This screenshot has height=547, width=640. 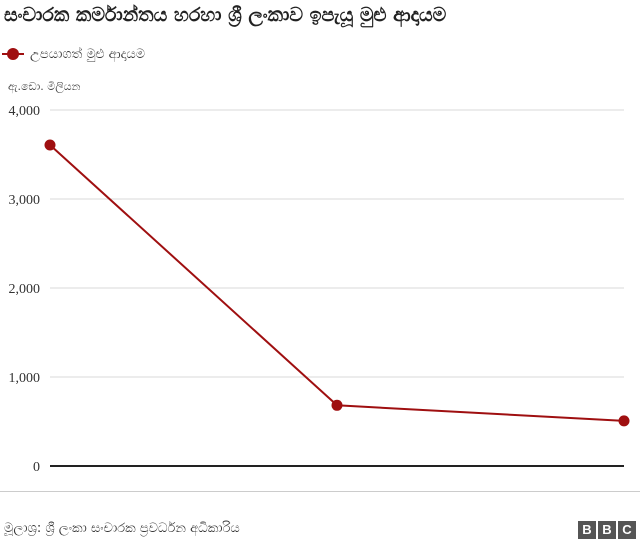 What do you see at coordinates (25, 200) in the screenshot?
I see `y-tick-label: 3,000` at bounding box center [25, 200].